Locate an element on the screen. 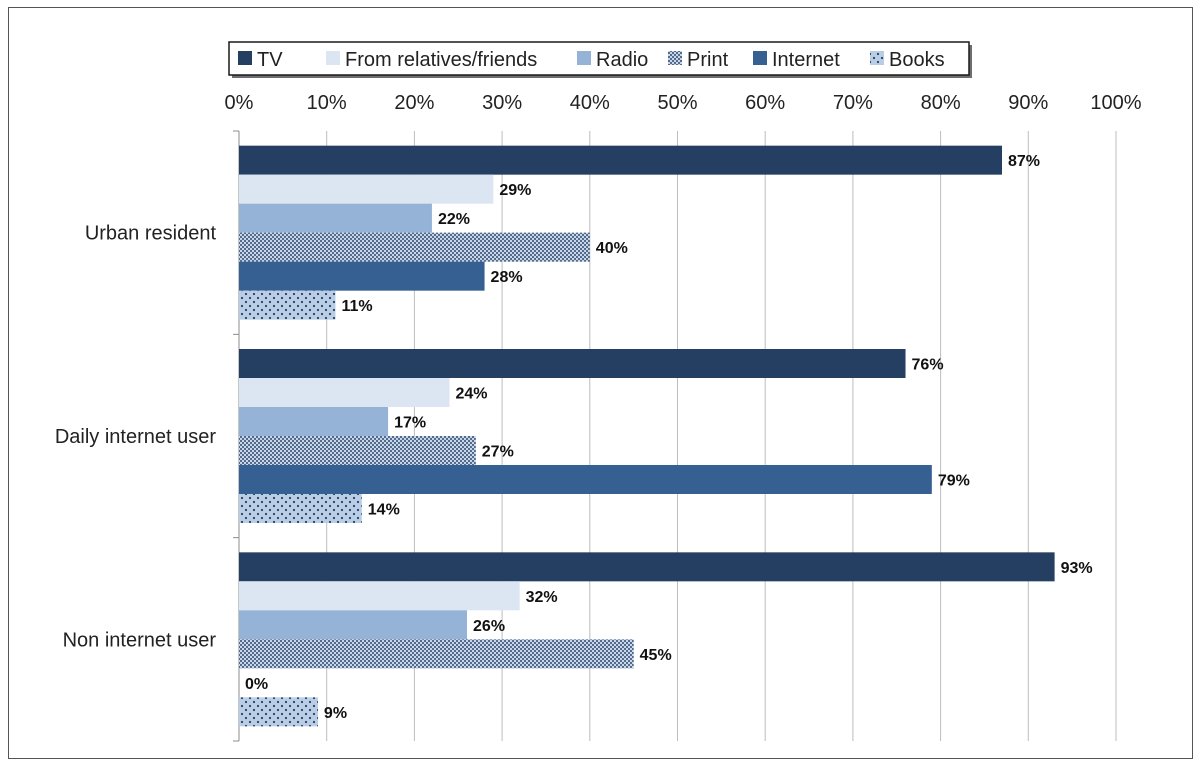  x-tick-label: 40% is located at coordinates (590, 103).